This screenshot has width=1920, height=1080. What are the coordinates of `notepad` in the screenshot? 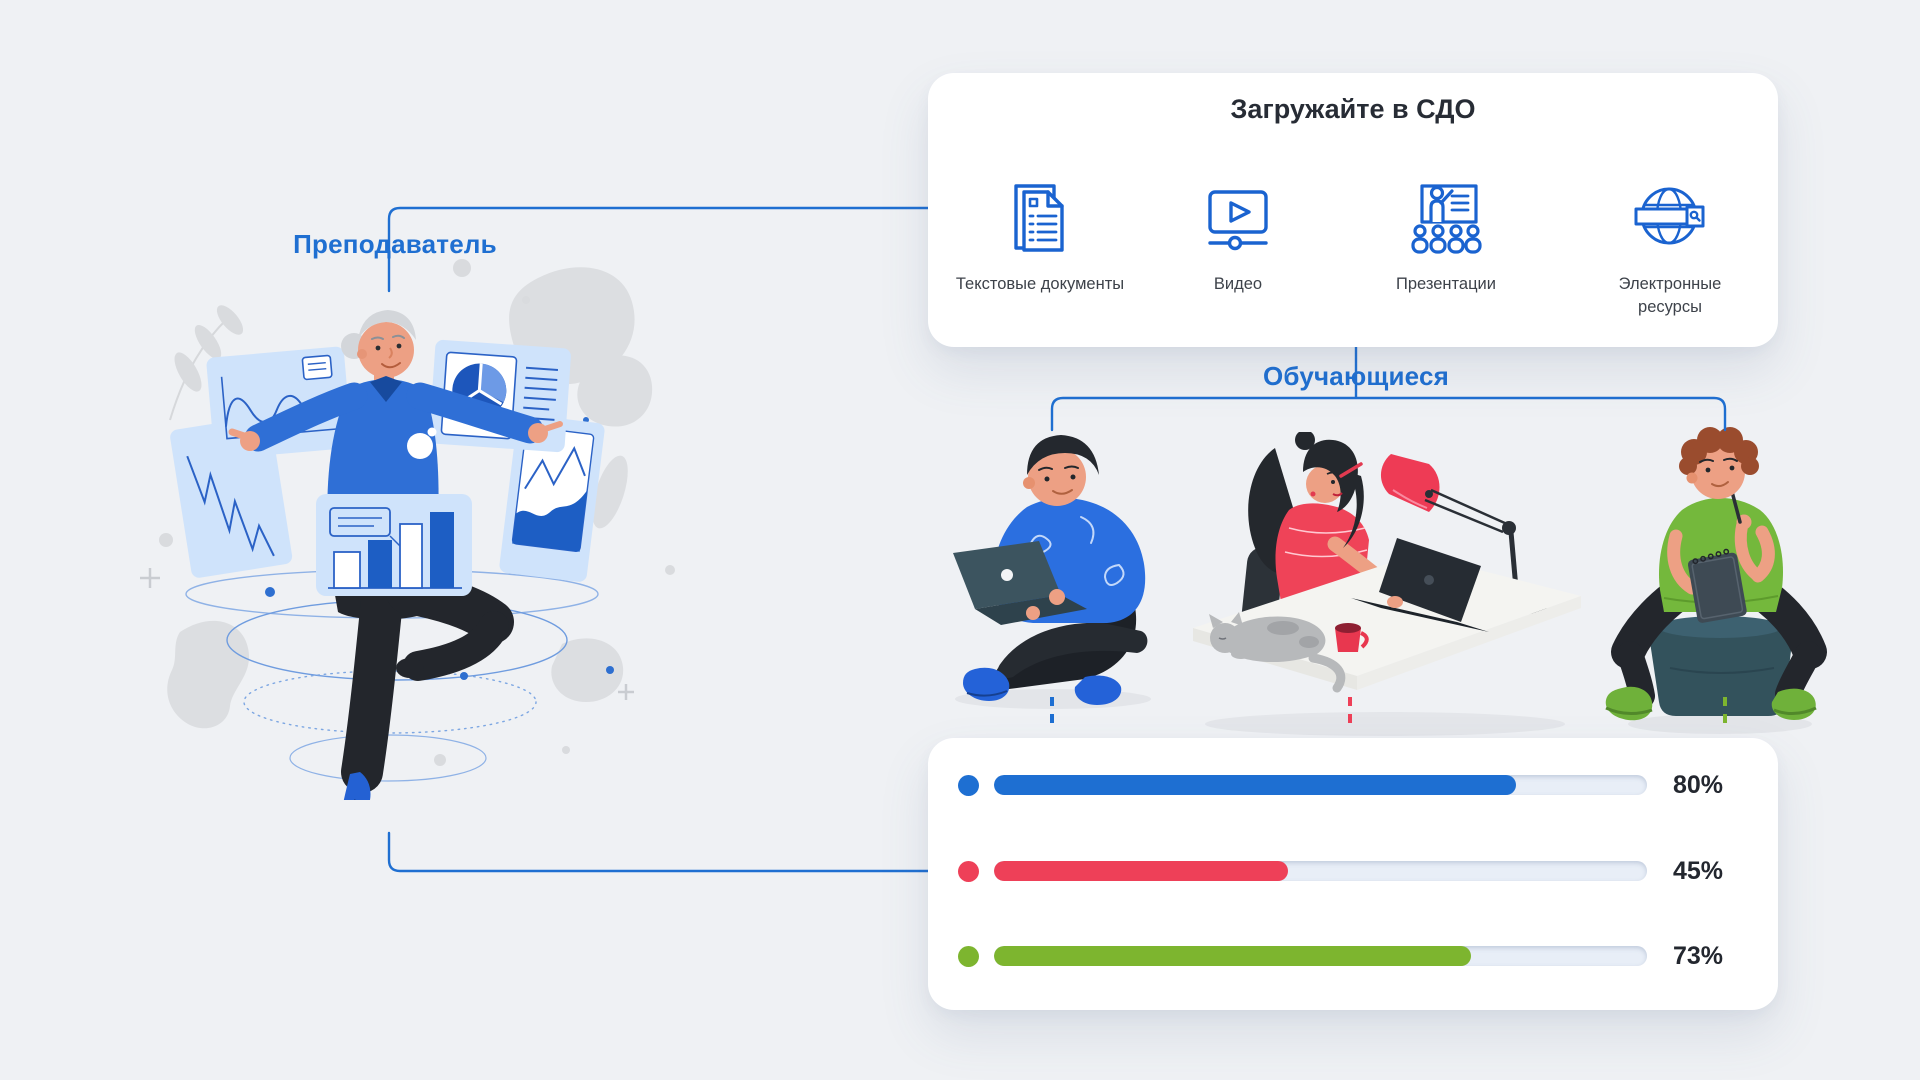 It's located at (1717, 585).